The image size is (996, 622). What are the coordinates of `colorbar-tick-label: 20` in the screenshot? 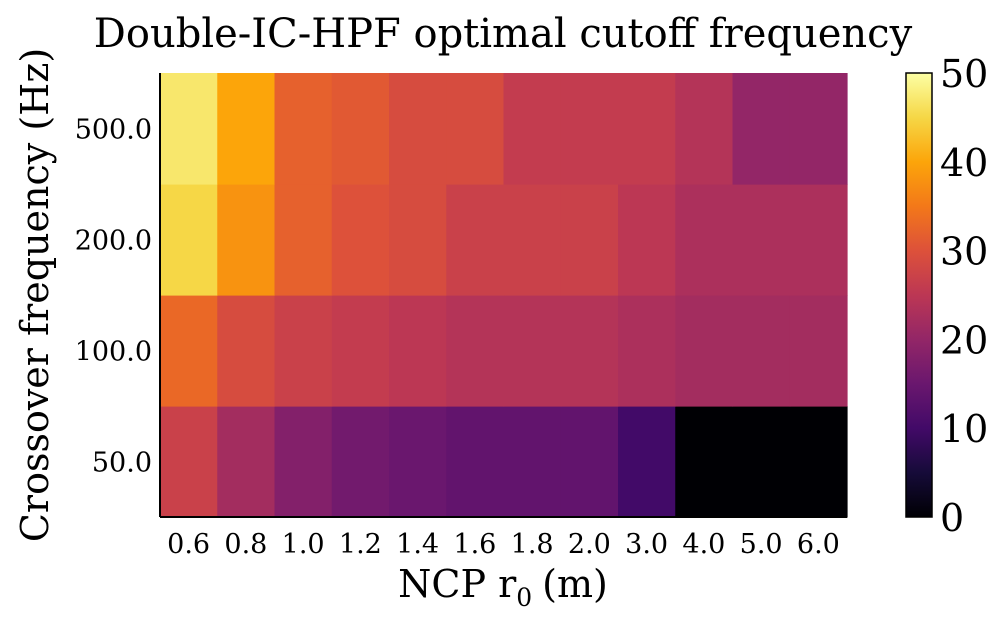 It's located at (964, 340).